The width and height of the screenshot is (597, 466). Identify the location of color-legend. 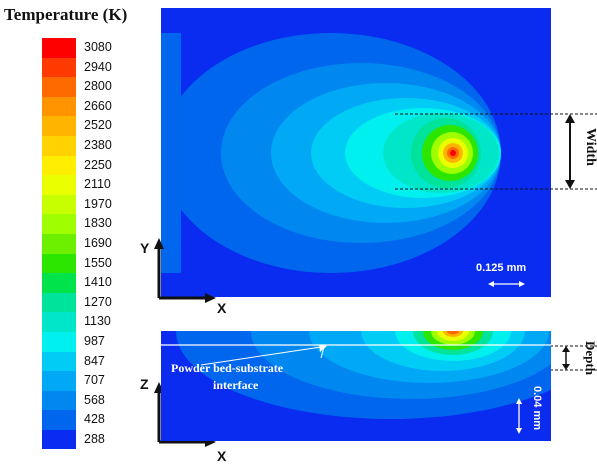
(59, 244).